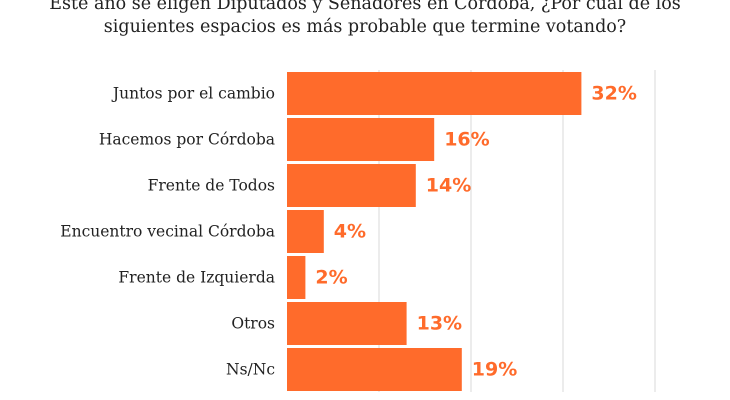 The height and width of the screenshot is (400, 730). Describe the element at coordinates (350, 232) in the screenshot. I see `value-label-4: 4%` at that location.